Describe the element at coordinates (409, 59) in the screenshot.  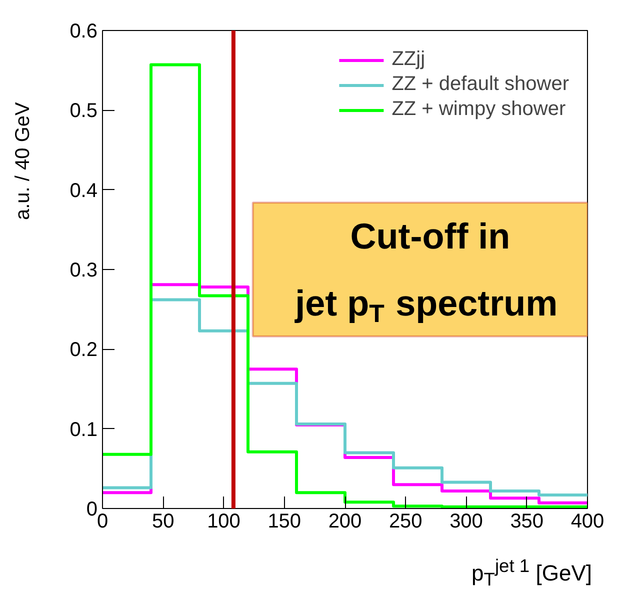
I see `legend-label: ZZjj` at that location.